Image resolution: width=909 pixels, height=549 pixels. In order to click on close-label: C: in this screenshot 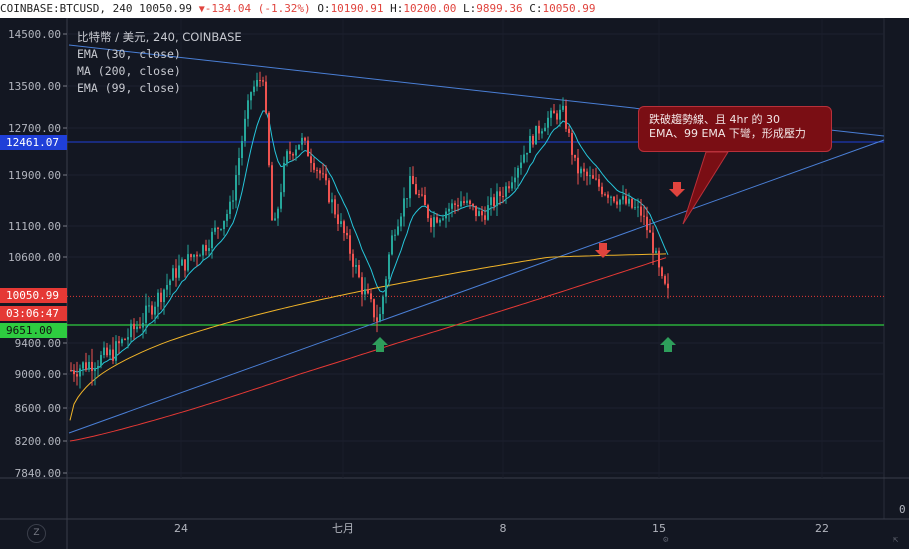, I will do `click(536, 8)`.